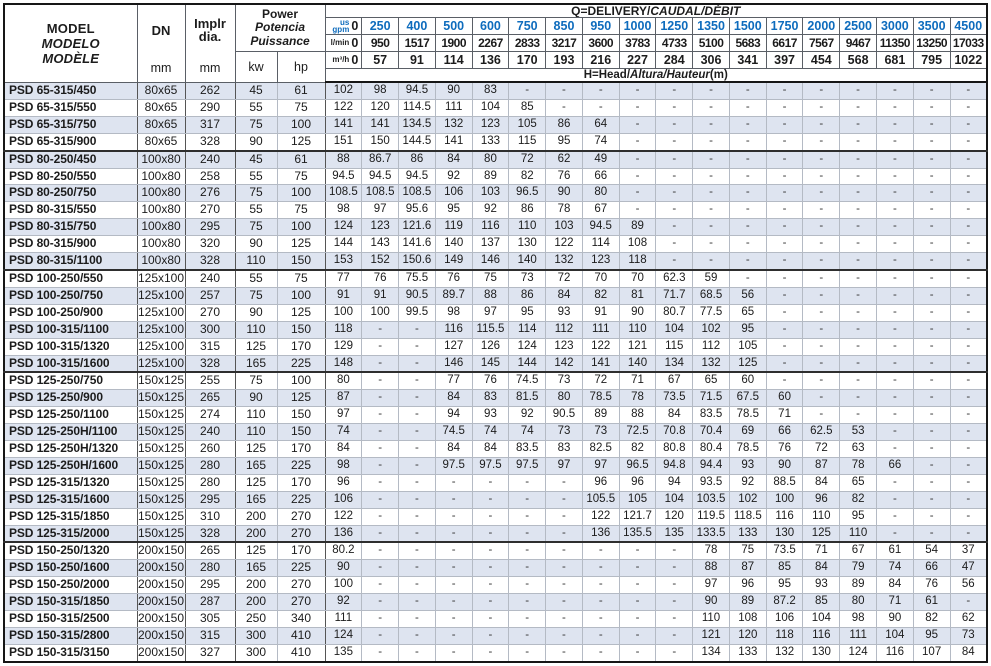  I want to click on head-value-cell: 67, so click(600, 210).